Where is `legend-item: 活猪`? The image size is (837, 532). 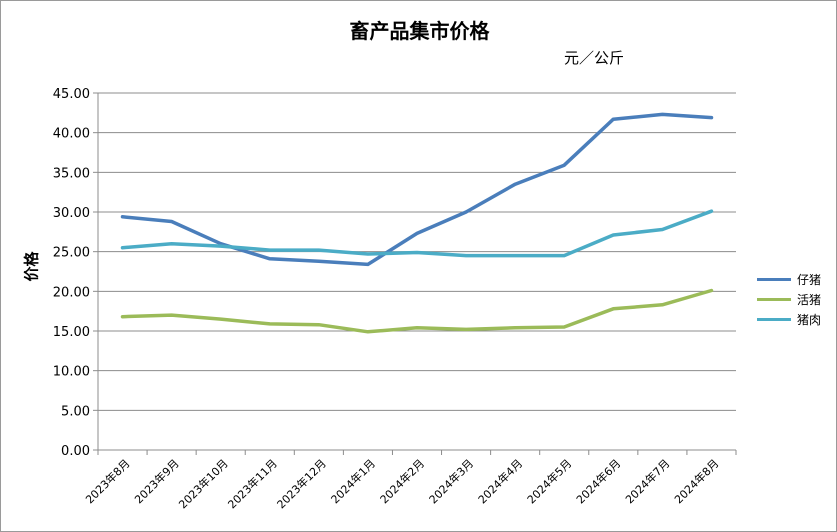
legend-item: 活猪 is located at coordinates (789, 299).